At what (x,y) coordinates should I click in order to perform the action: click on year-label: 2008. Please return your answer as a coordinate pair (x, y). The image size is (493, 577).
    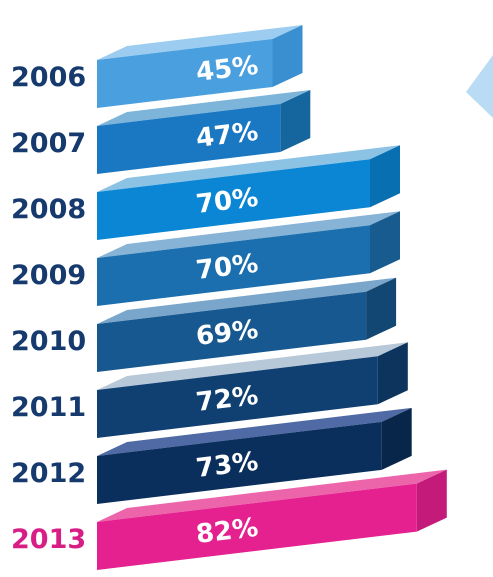
    Looking at the image, I should click on (48, 209).